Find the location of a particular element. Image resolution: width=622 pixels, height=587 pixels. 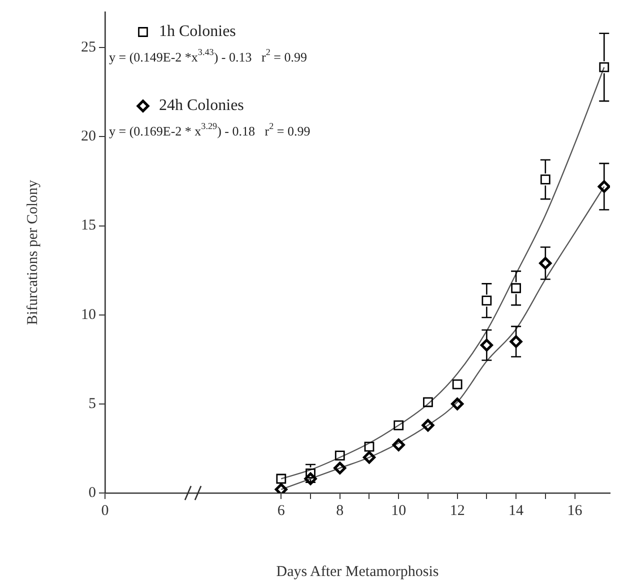

x-tick-label: 6 is located at coordinates (281, 510).